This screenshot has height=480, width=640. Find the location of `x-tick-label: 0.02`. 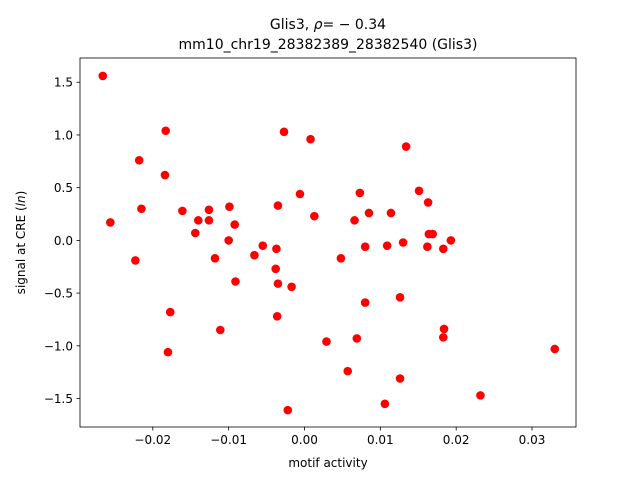

x-tick-label: 0.02 is located at coordinates (456, 440).